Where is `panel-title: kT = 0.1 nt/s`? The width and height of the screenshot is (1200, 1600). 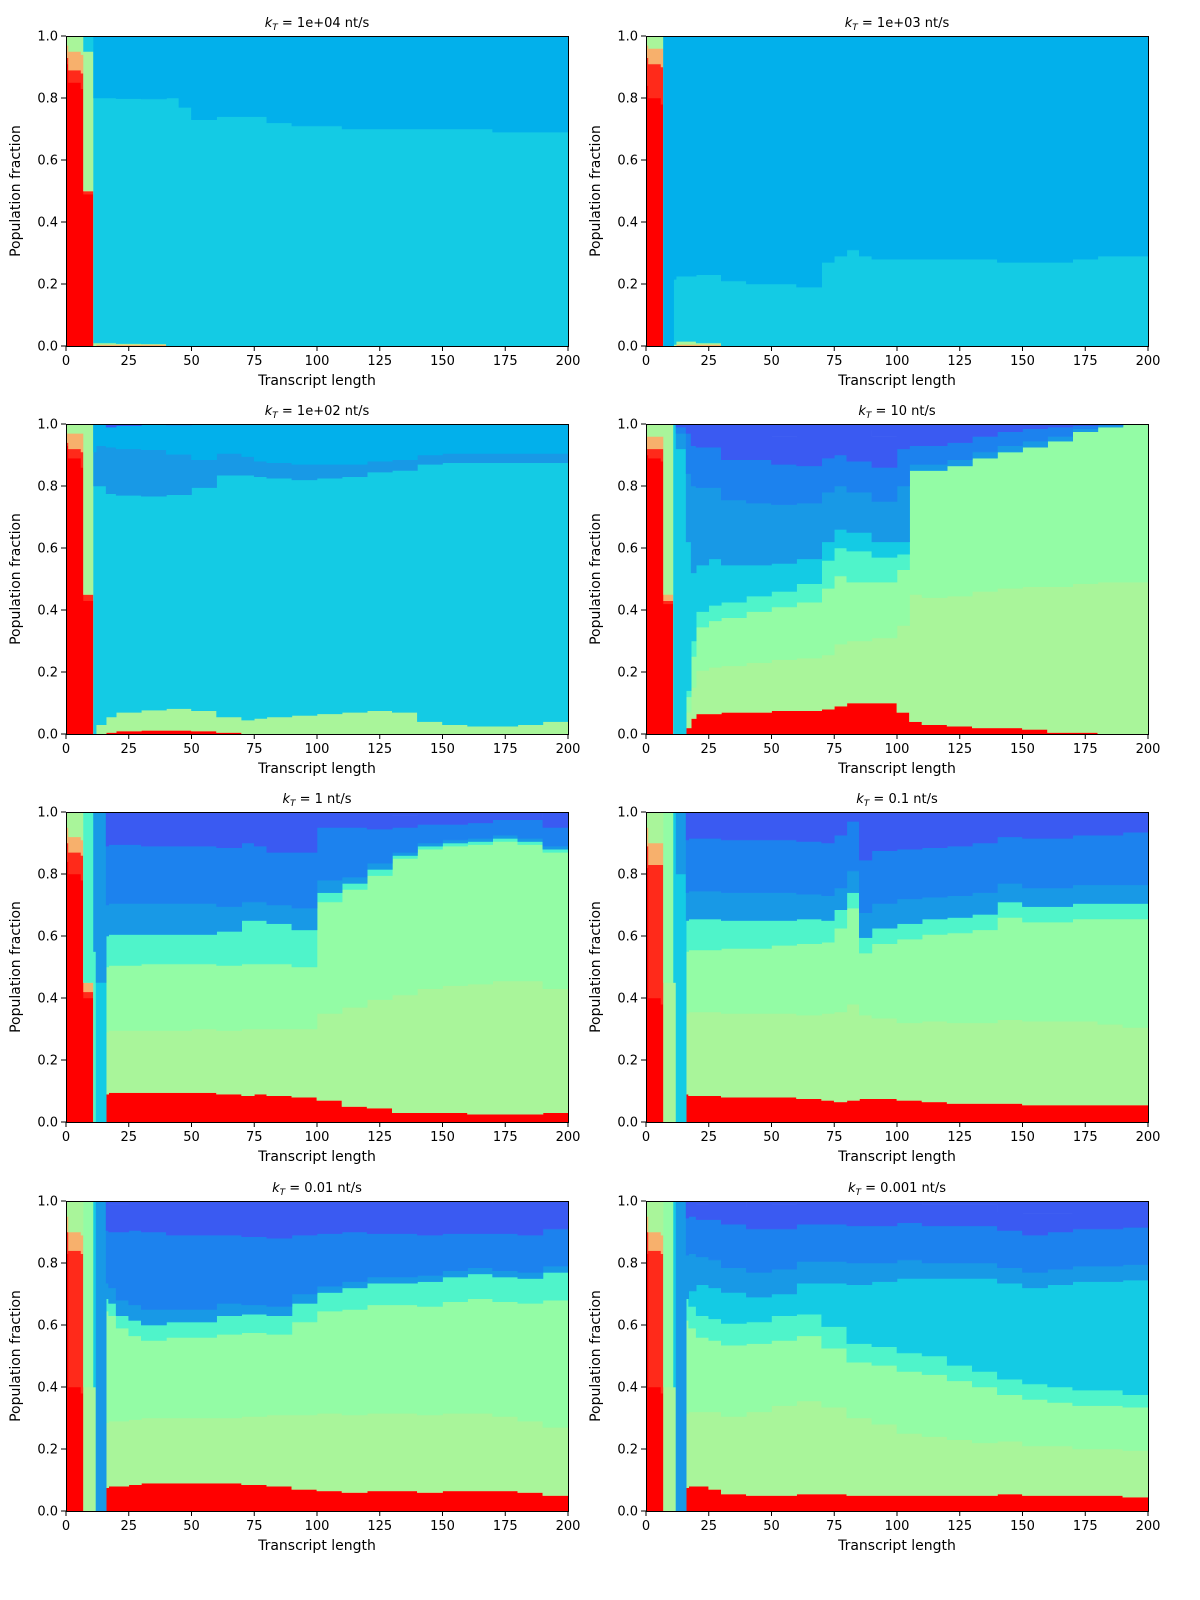
panel-title: kT = 0.1 nt/s is located at coordinates (897, 800).